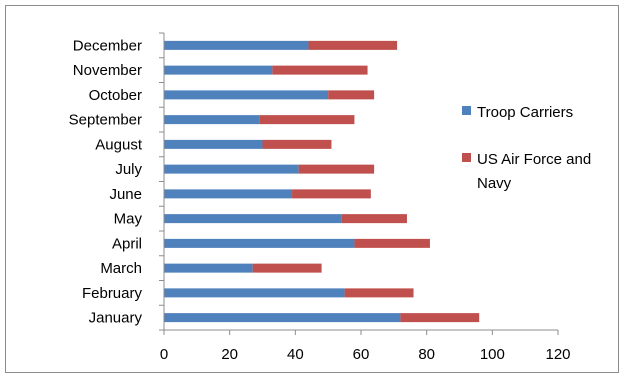 This screenshot has width=626, height=380. What do you see at coordinates (105, 120) in the screenshot?
I see `y-tick-label-september: September` at bounding box center [105, 120].